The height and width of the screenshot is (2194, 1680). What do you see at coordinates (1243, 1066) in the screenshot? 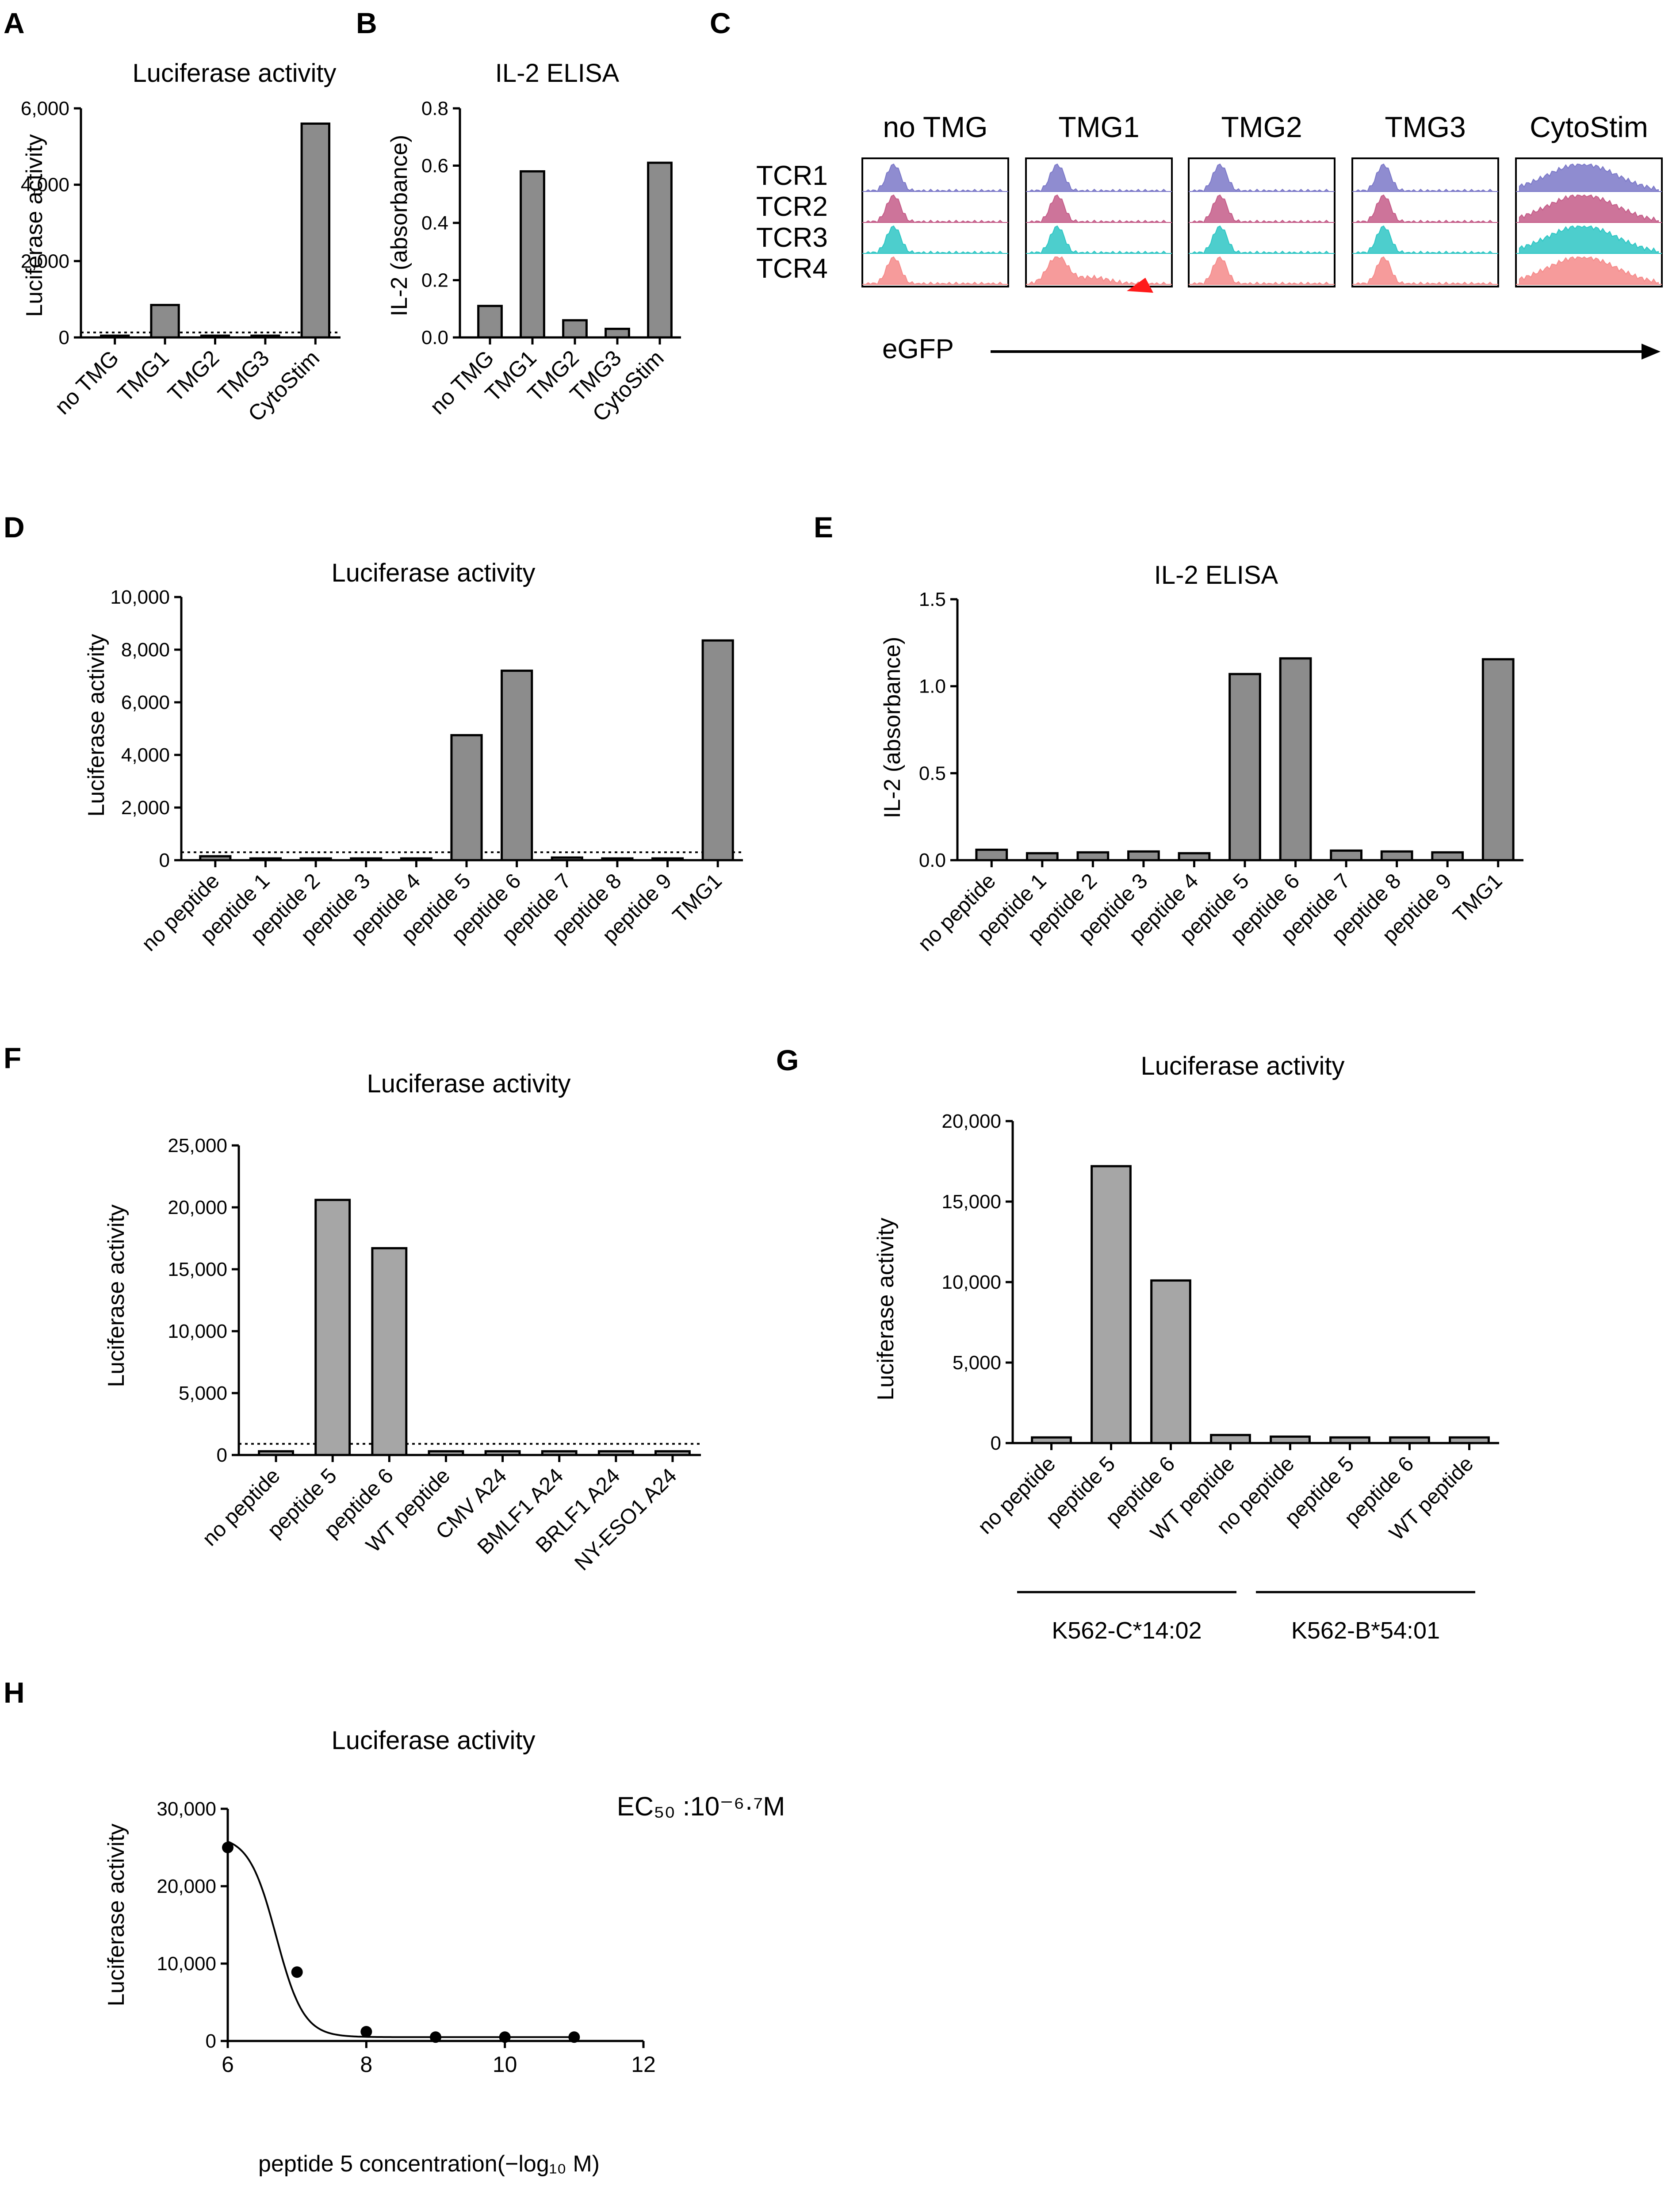
I see `panel-g-title: Luciferase activity` at bounding box center [1243, 1066].